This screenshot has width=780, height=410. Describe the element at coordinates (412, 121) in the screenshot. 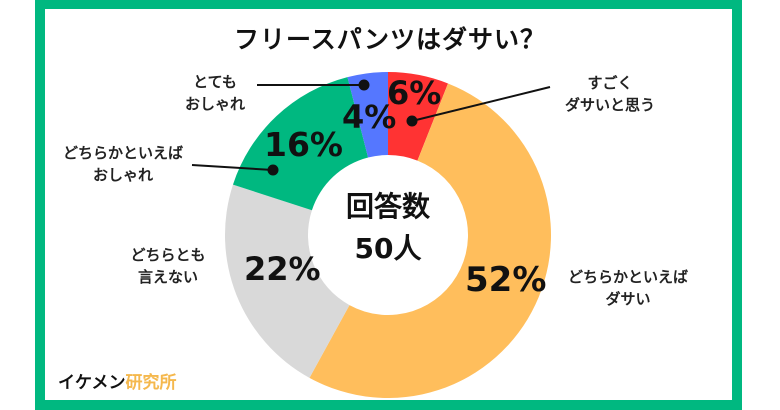

I see `leader-dot-sugoku-dasai` at that location.